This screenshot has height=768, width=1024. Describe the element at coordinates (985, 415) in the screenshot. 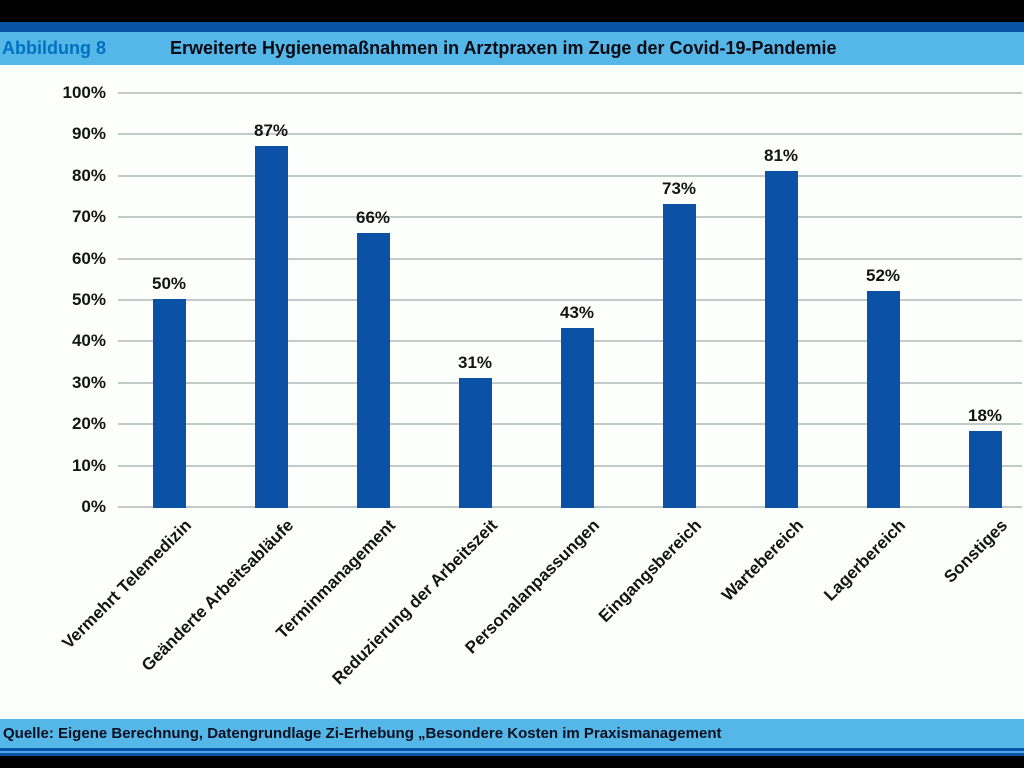

I see `bar-value-label: 18%` at that location.